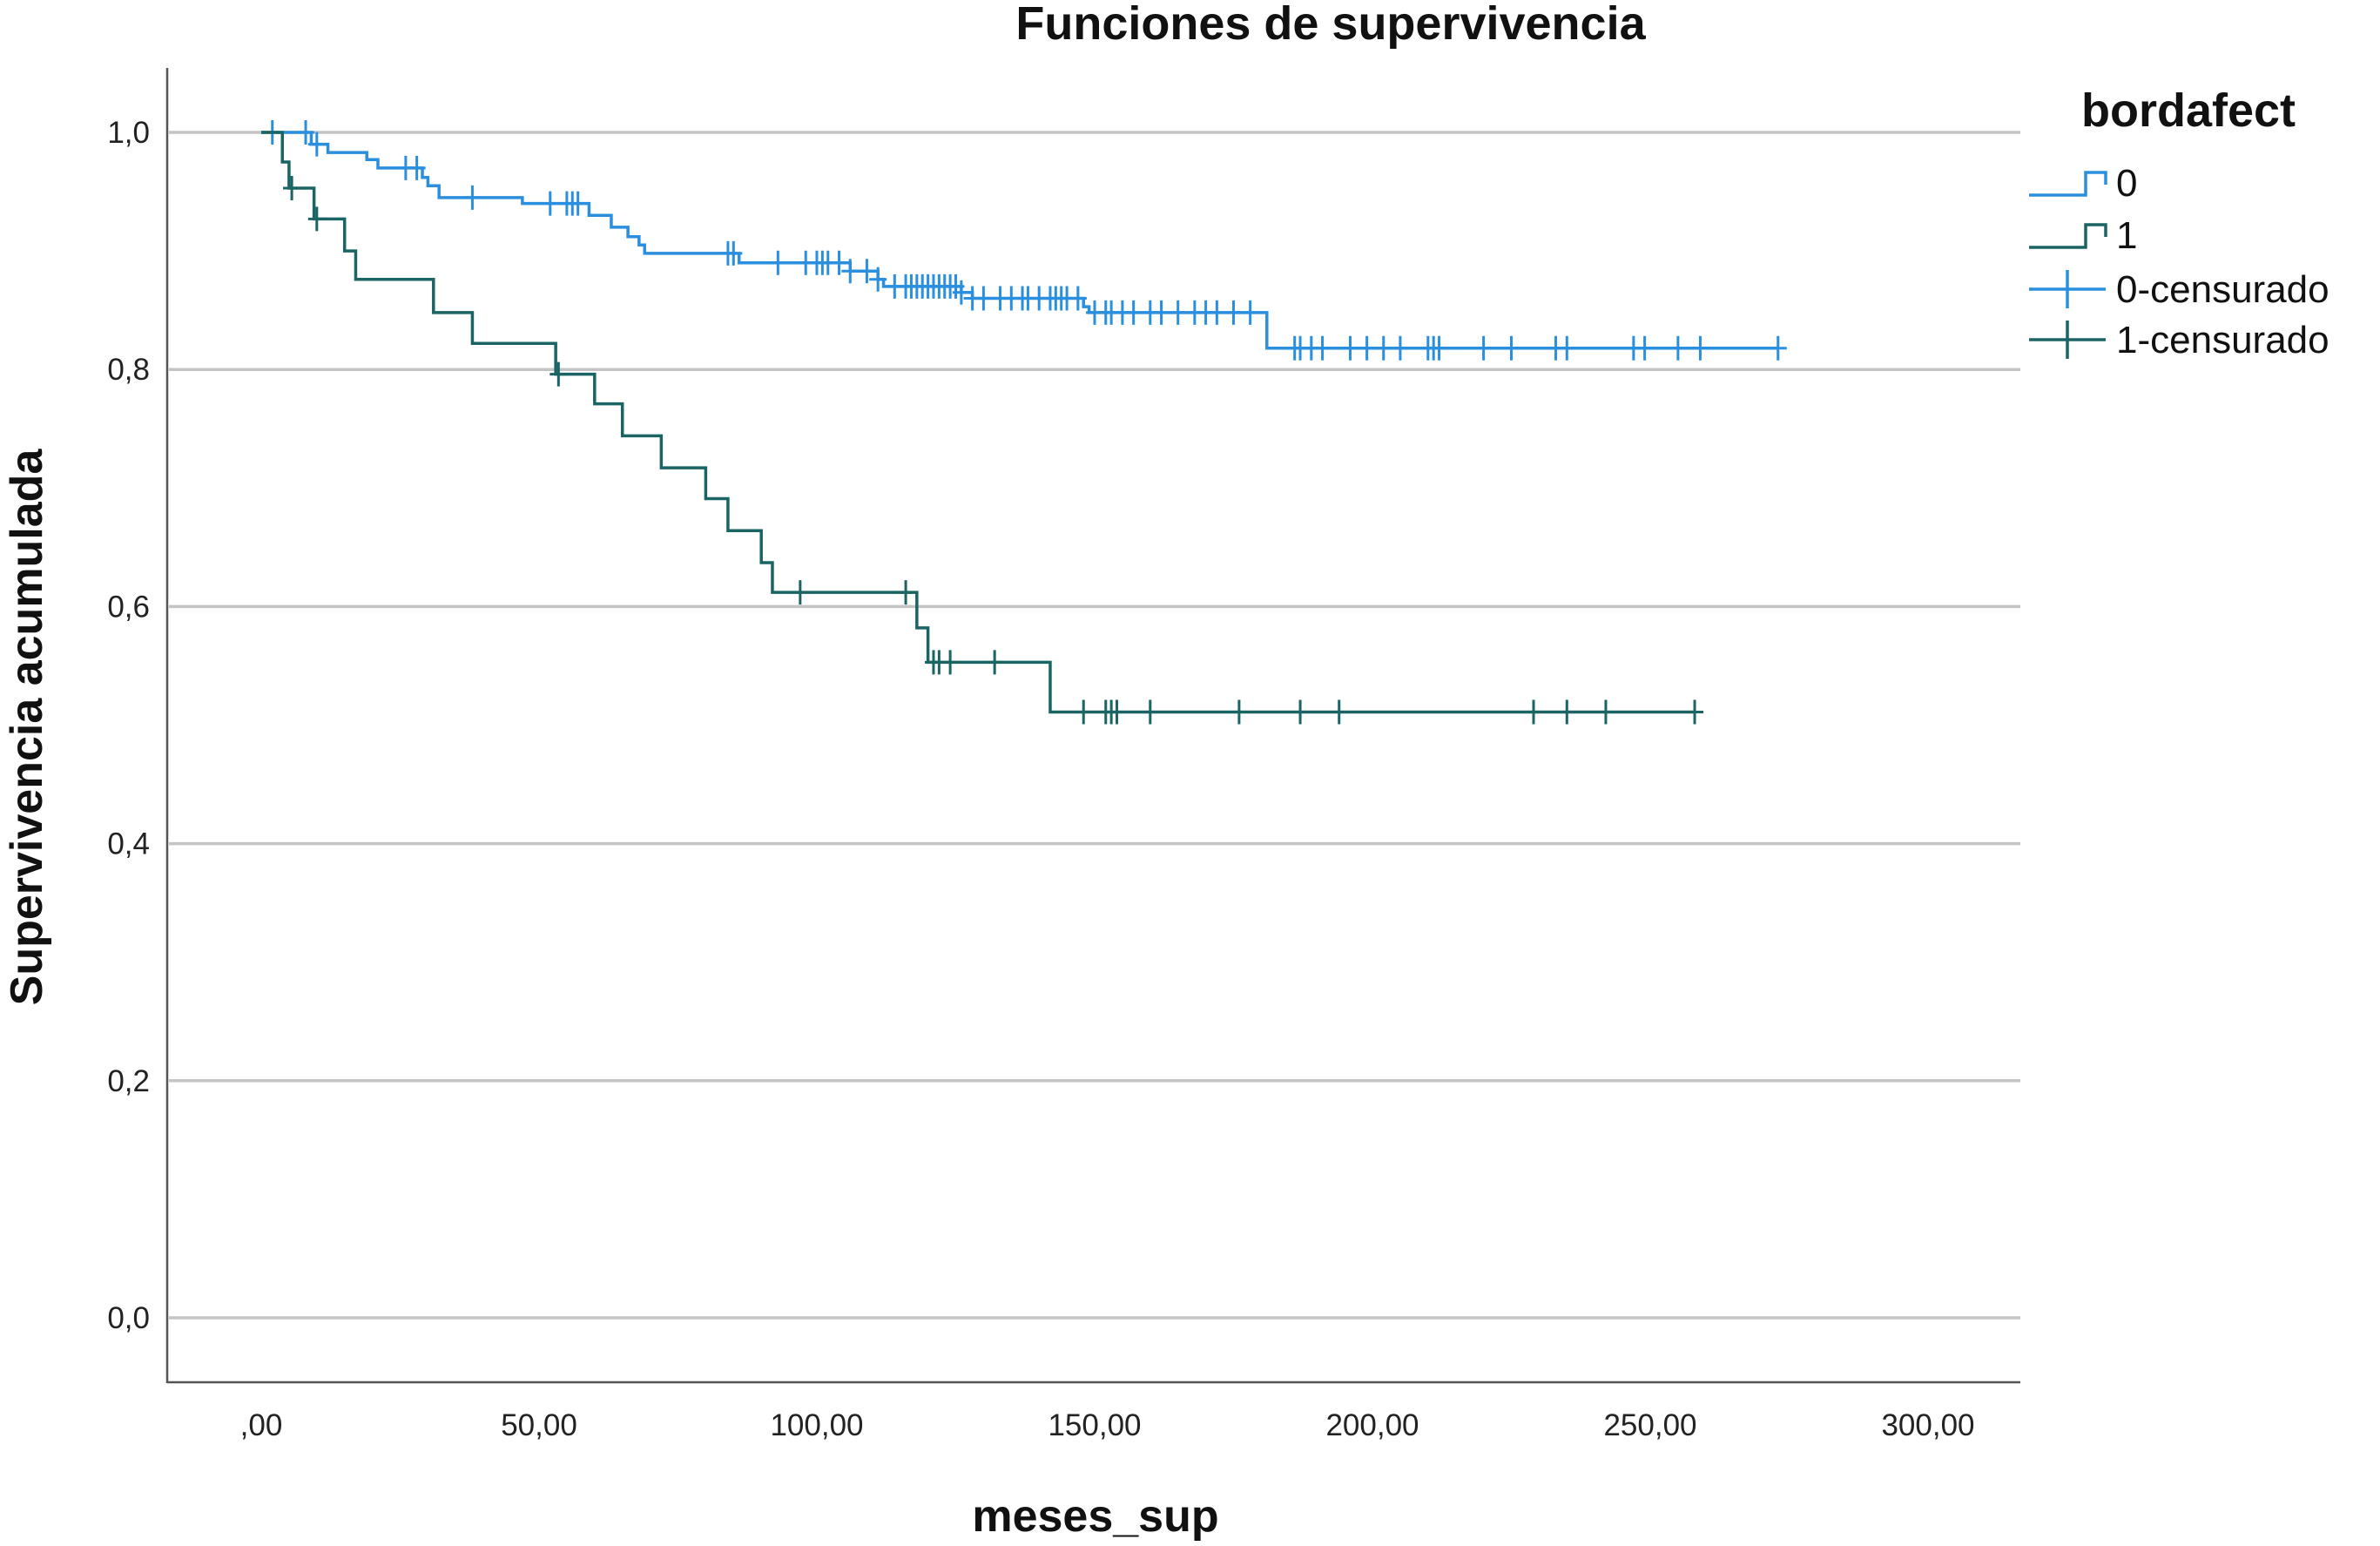 This screenshot has width=2380, height=1546. Describe the element at coordinates (27, 727) in the screenshot. I see `y-axis-label: Supervivencia acumulada` at that location.